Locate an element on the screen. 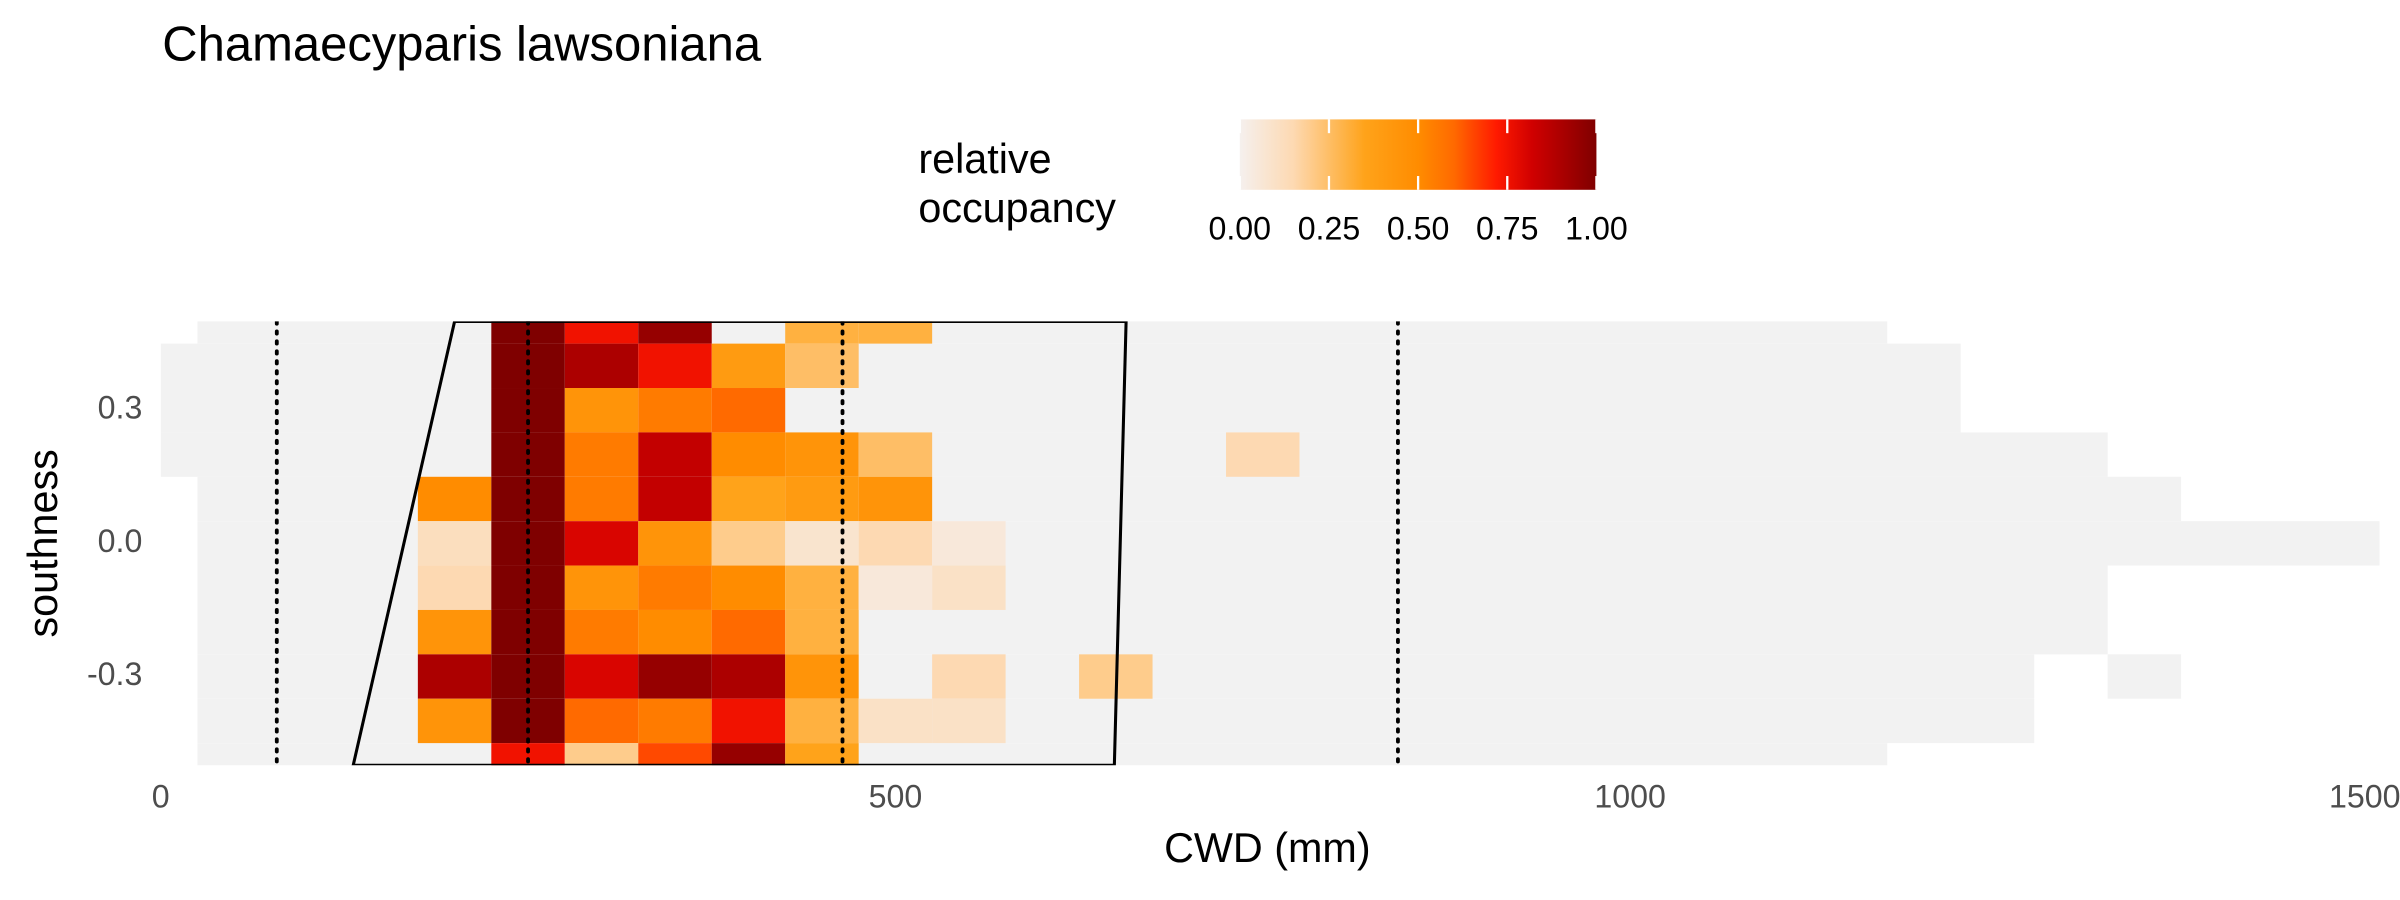  x-axis-label: CWD (mm) is located at coordinates (1267, 848).